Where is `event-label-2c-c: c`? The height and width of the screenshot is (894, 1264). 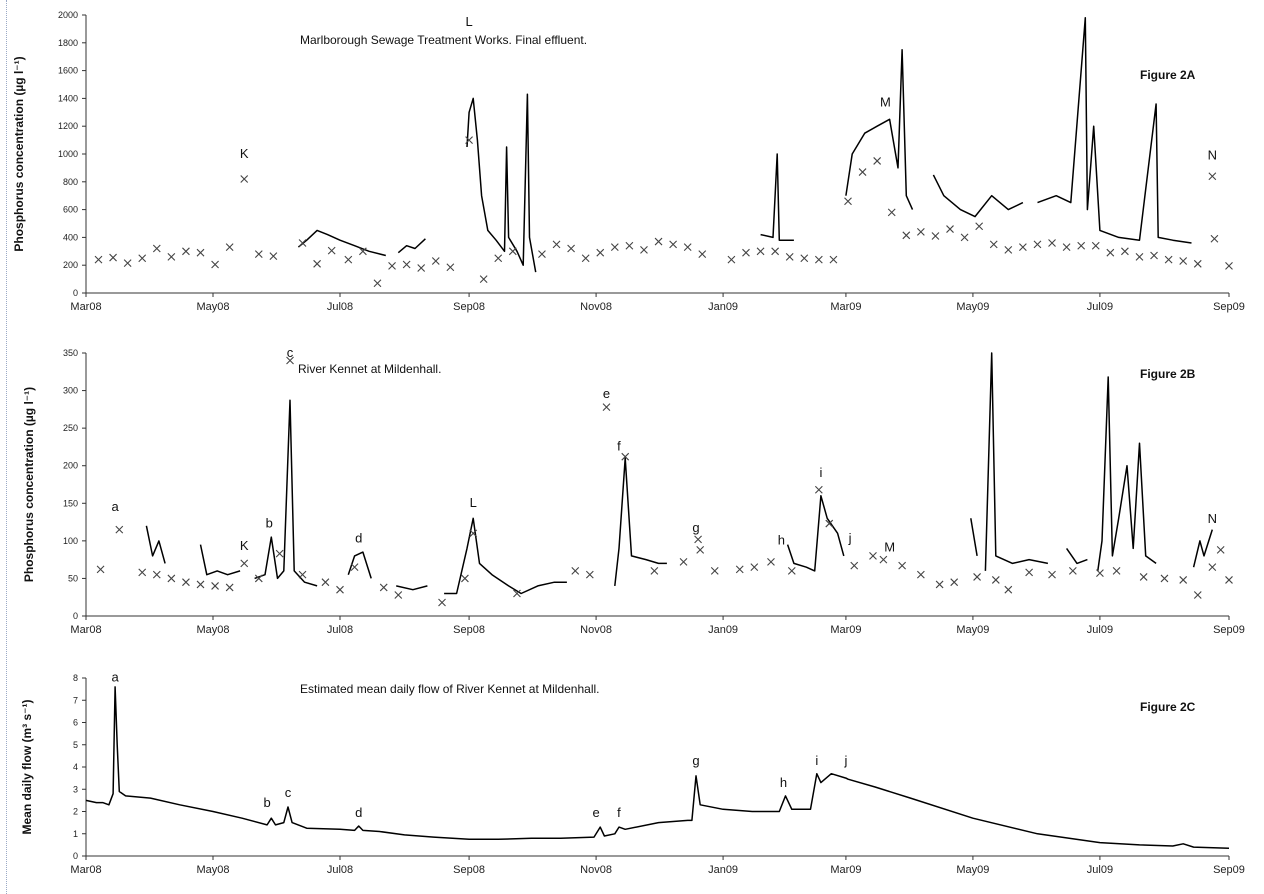
event-label-2c-c: c is located at coordinates (288, 792).